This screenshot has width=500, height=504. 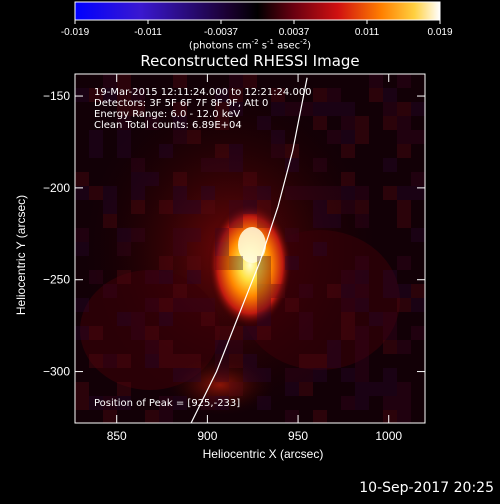 What do you see at coordinates (252, 245) in the screenshot?
I see `flare-peak` at bounding box center [252, 245].